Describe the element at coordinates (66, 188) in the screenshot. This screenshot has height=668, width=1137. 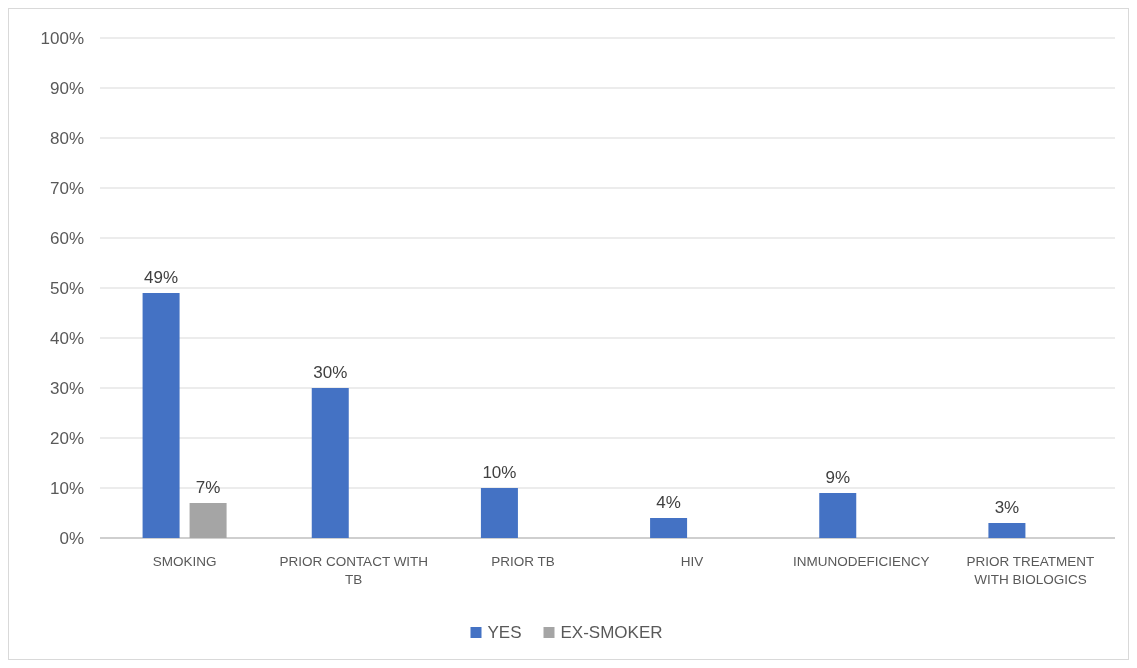
I see `y-tick-label: 70%` at that location.